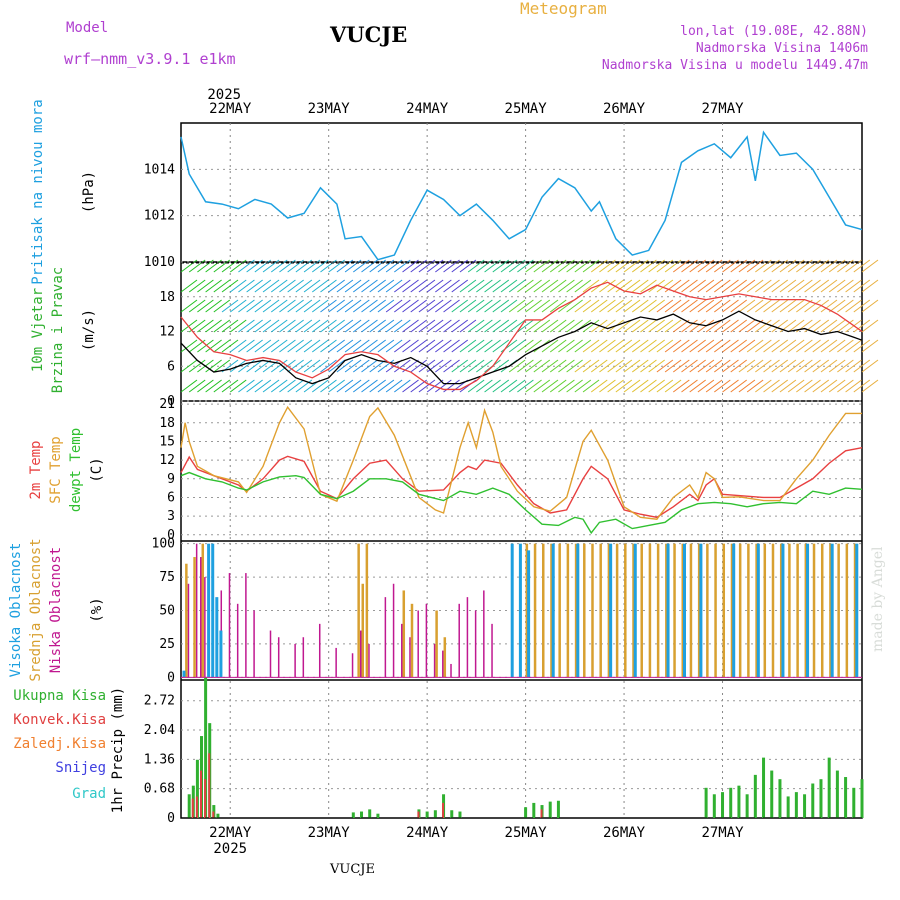 This screenshot has width=900, height=900. I want to click on top-day-label: 25MAY, so click(526, 109).